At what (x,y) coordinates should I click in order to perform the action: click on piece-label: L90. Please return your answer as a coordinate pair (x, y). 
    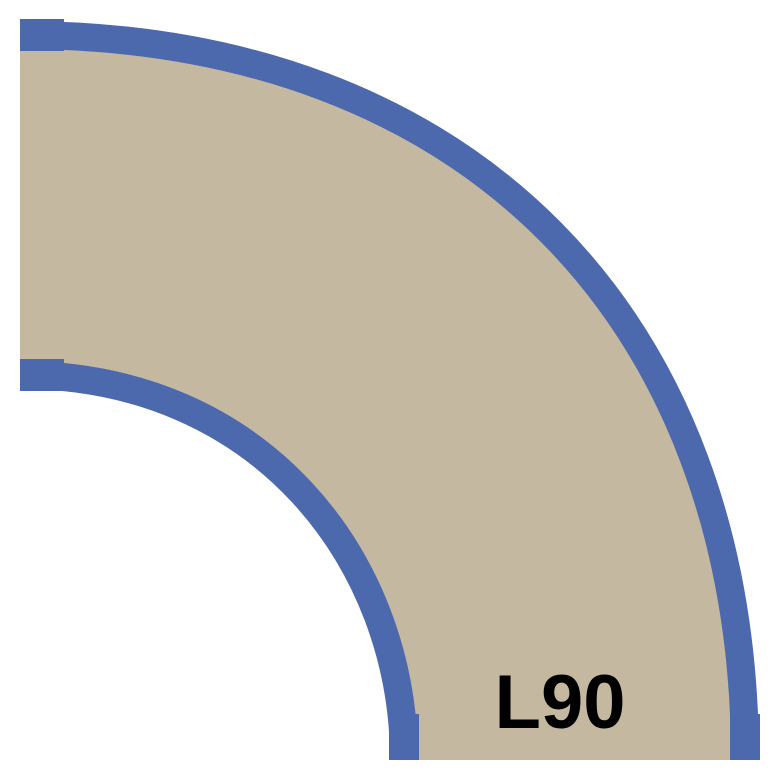
    Looking at the image, I should click on (560, 702).